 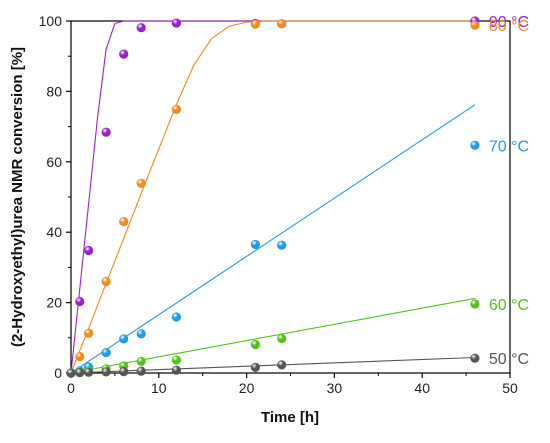 What do you see at coordinates (509, 22) in the screenshot?
I see `series-label: 90 °C` at bounding box center [509, 22].